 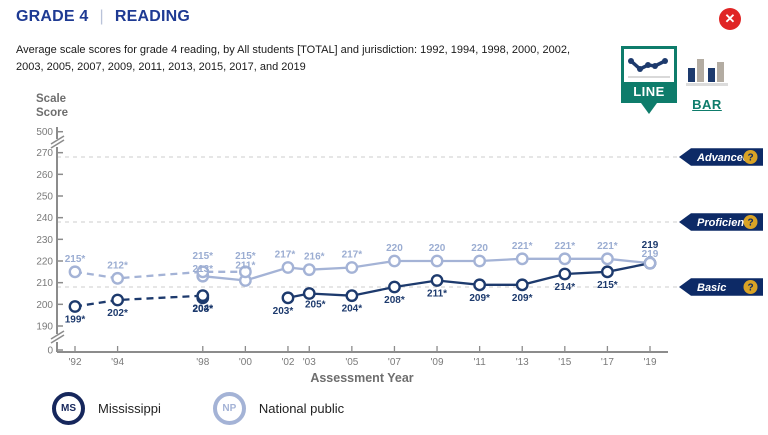 What do you see at coordinates (44, 240) in the screenshot?
I see `y-tick-label: 230` at bounding box center [44, 240].